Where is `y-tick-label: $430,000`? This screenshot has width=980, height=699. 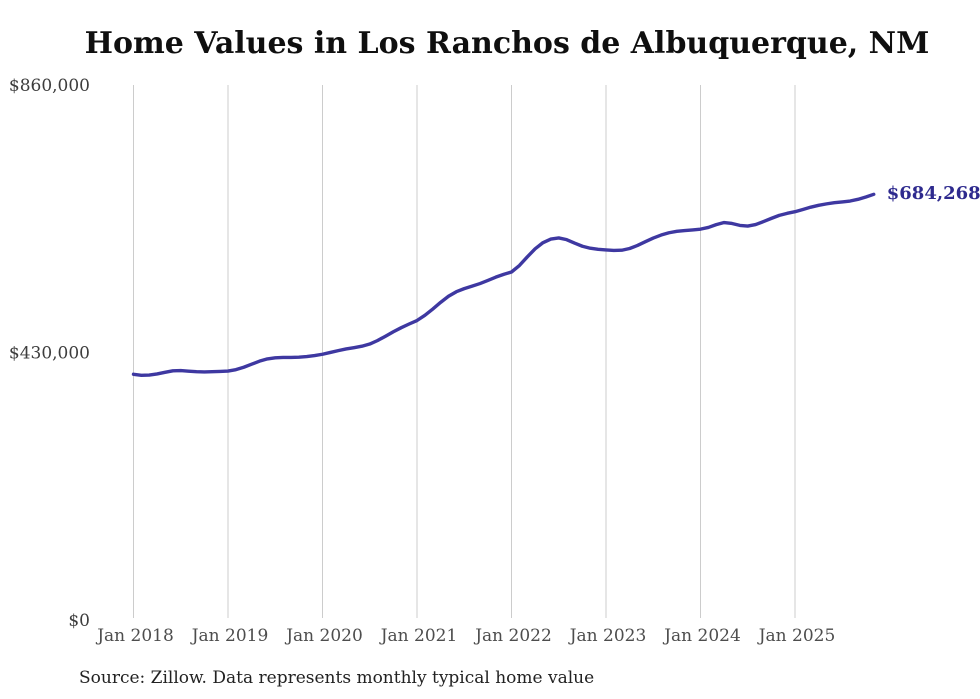 y-tick-label: $430,000 is located at coordinates (49, 354).